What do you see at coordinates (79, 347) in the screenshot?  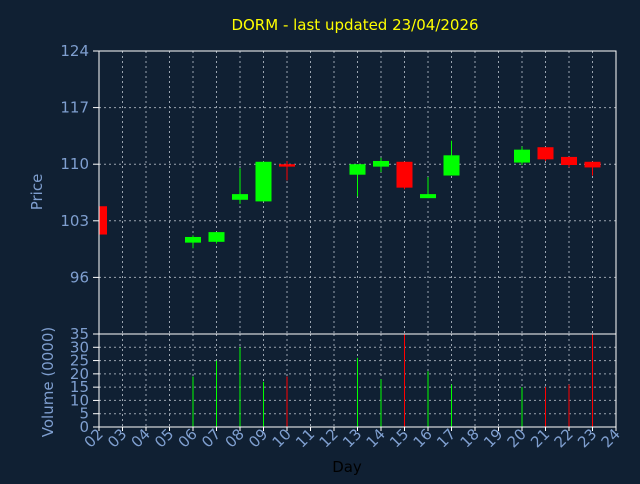 I see `volume-tick-label: 30` at bounding box center [79, 347].